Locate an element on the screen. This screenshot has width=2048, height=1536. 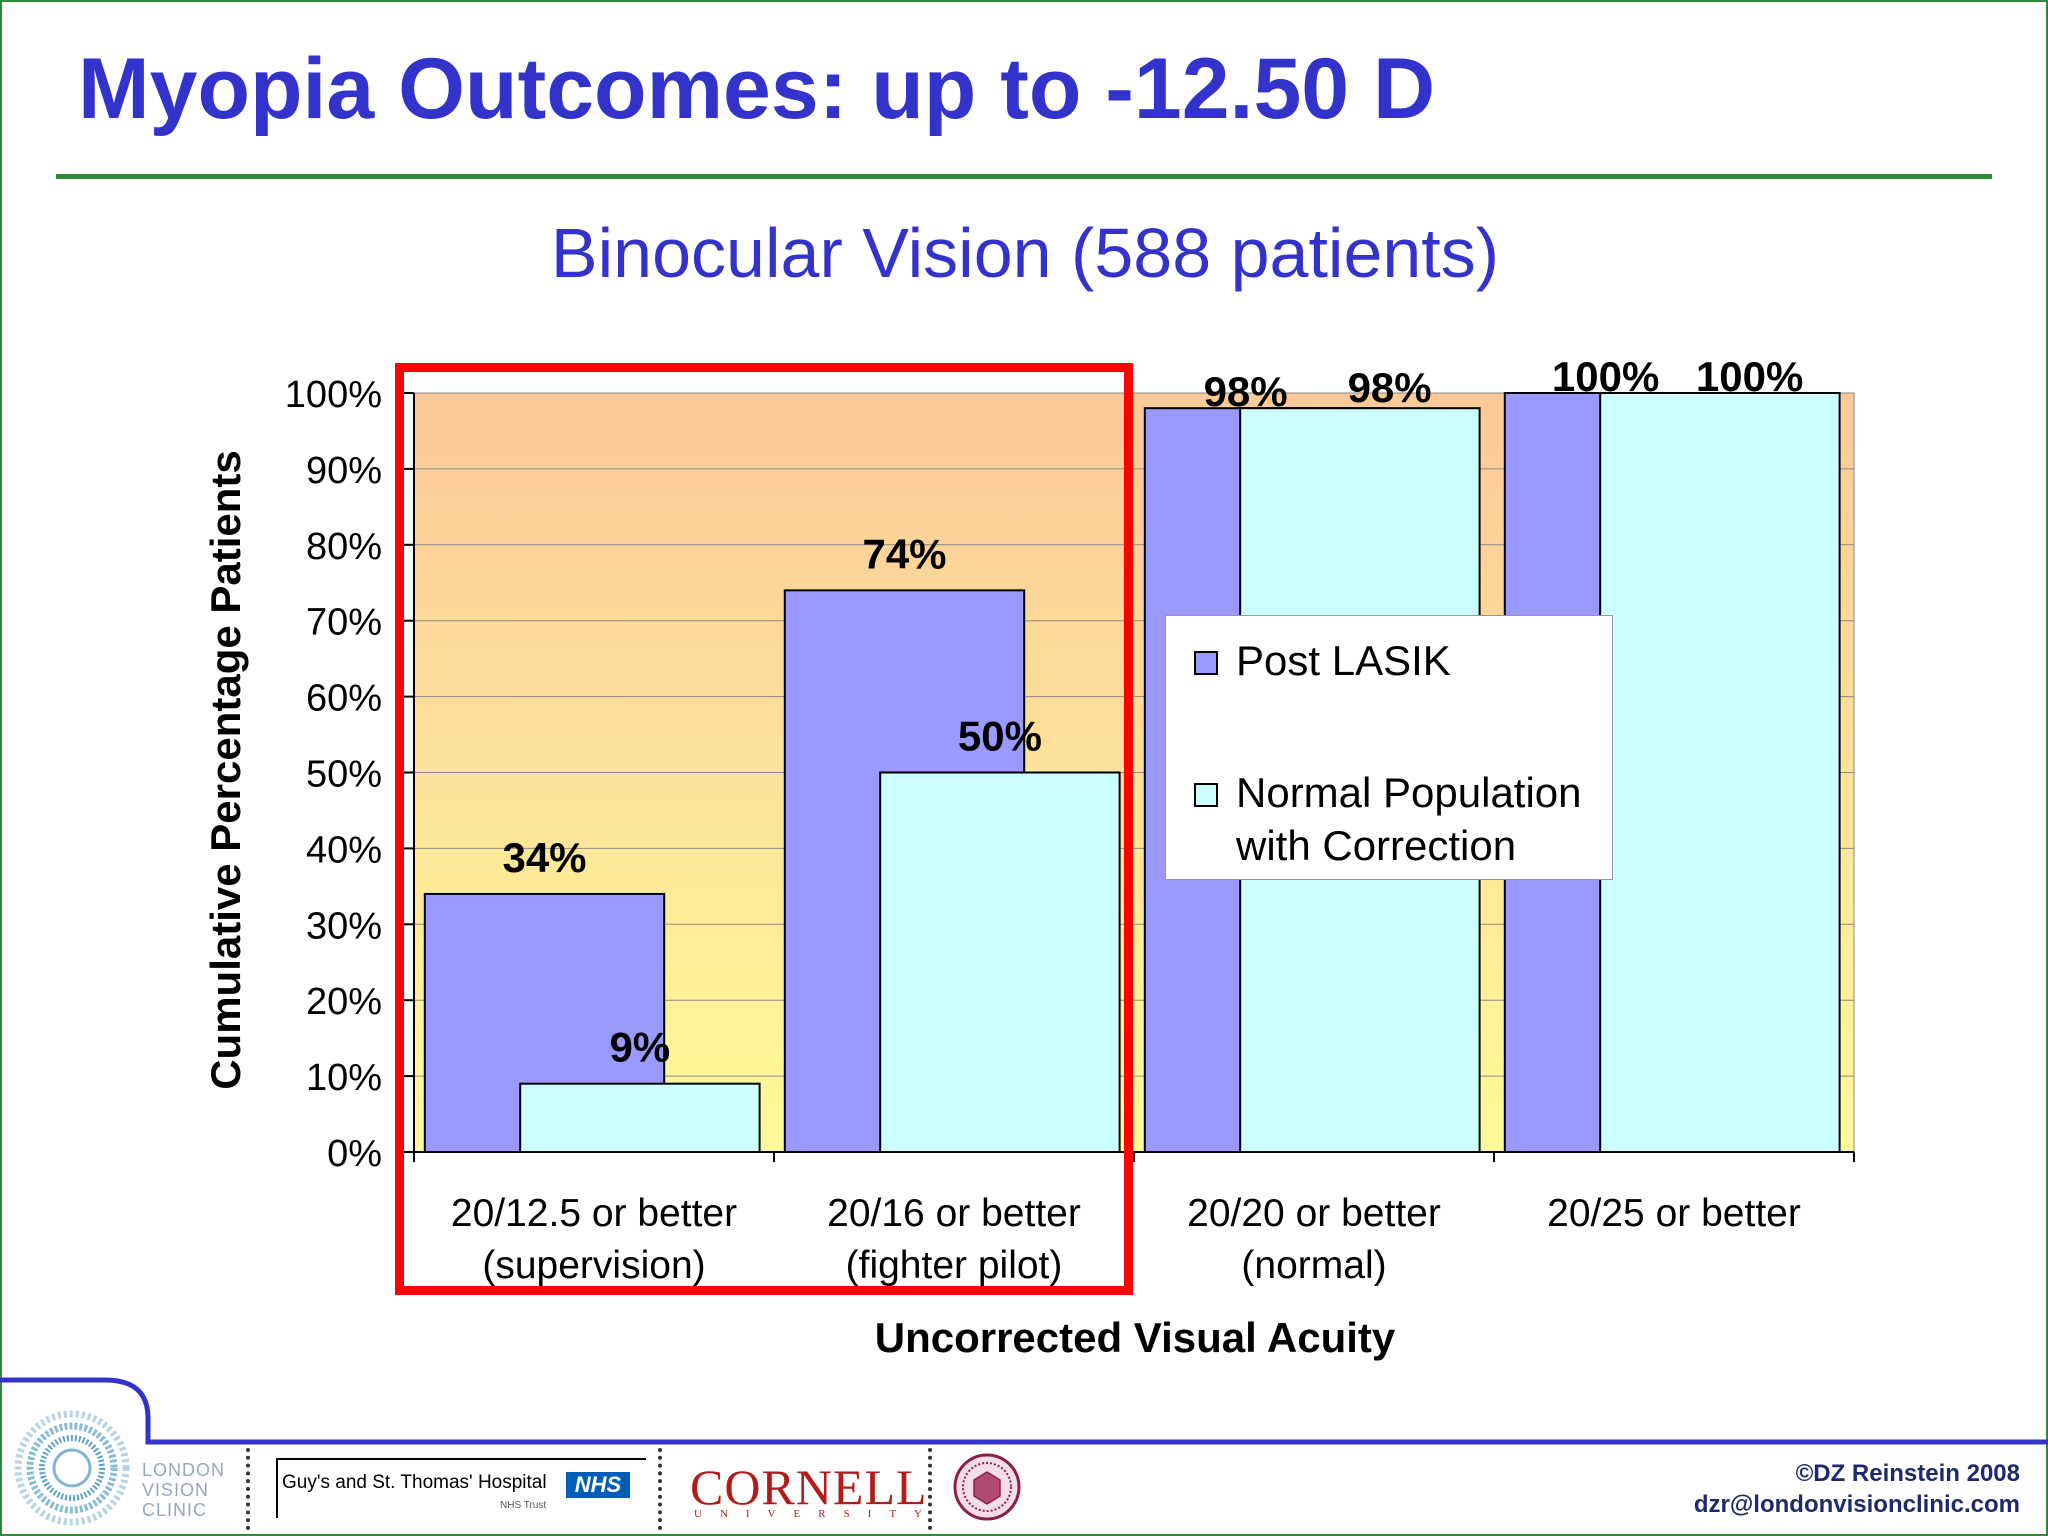
legend-label-post-lasik: Post LASIK is located at coordinates (1343, 660).